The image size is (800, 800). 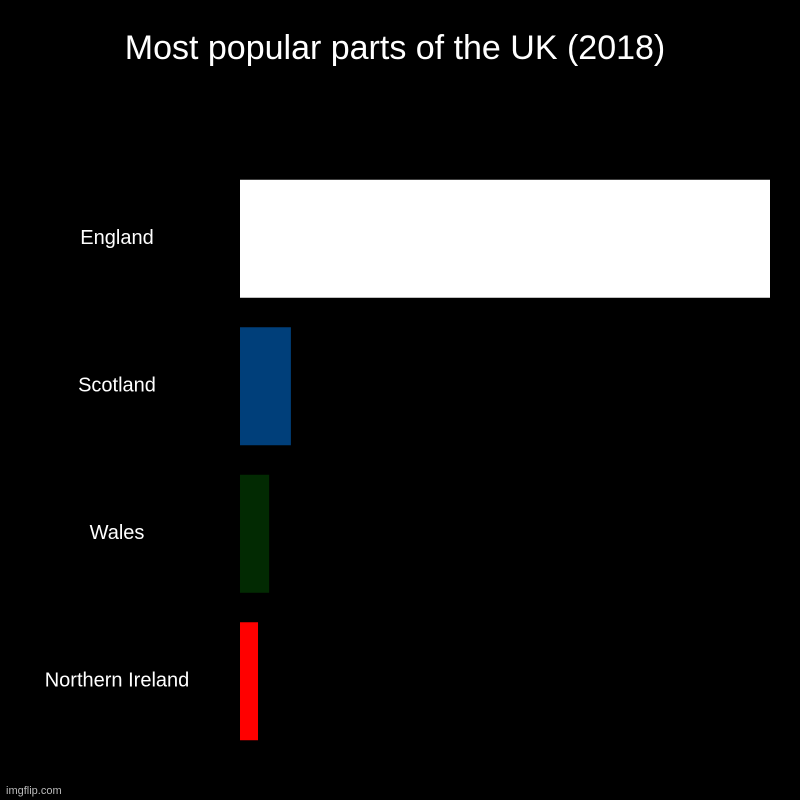 What do you see at coordinates (117, 386) in the screenshot?
I see `y-tick-label: Scotland` at bounding box center [117, 386].